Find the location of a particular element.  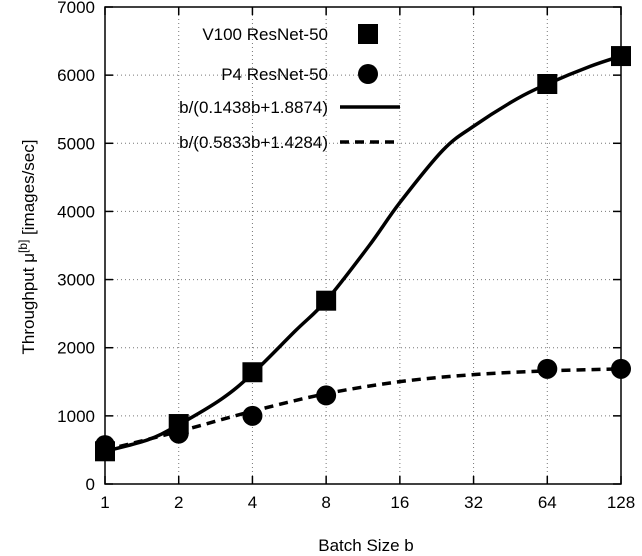

x-tick-label: 4 is located at coordinates (252, 502).